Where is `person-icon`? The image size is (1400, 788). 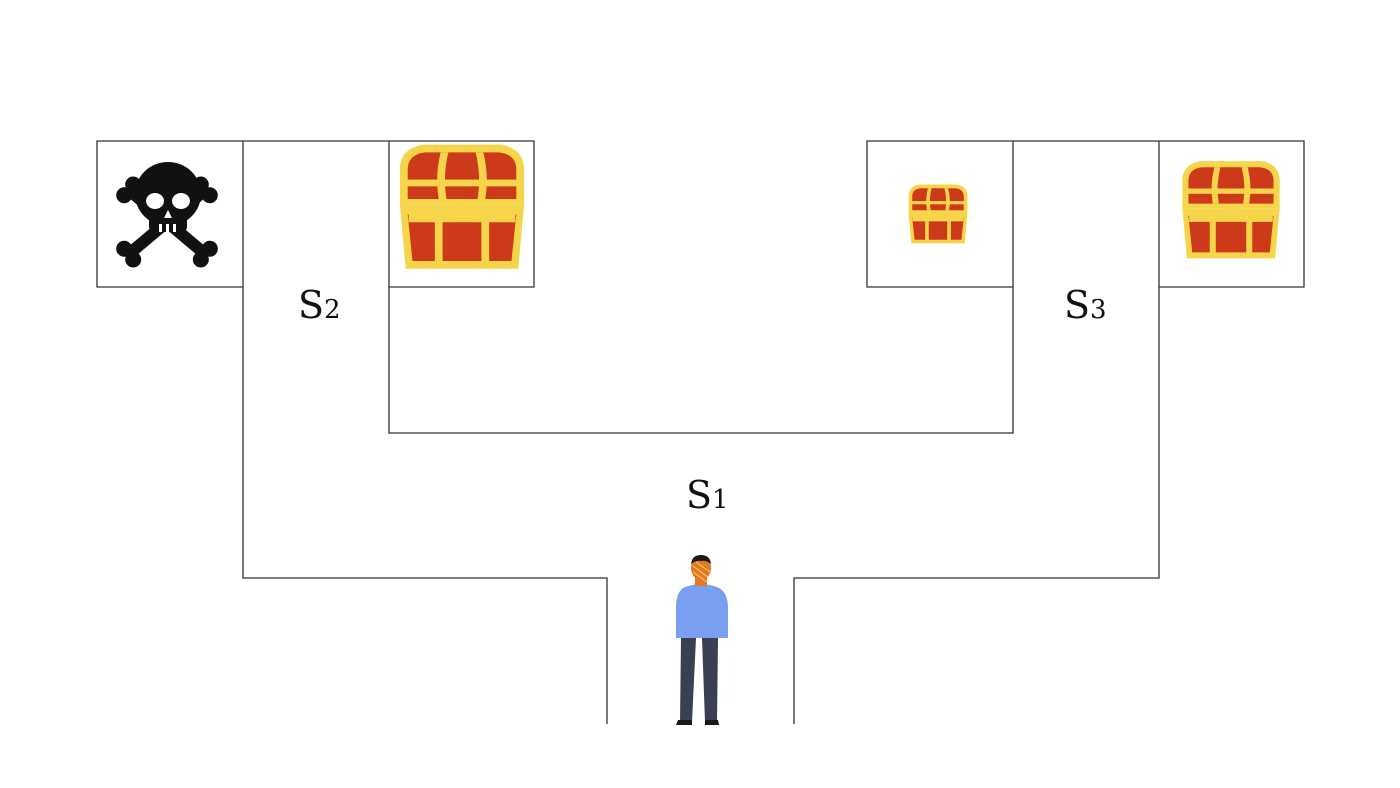 person-icon is located at coordinates (702, 640).